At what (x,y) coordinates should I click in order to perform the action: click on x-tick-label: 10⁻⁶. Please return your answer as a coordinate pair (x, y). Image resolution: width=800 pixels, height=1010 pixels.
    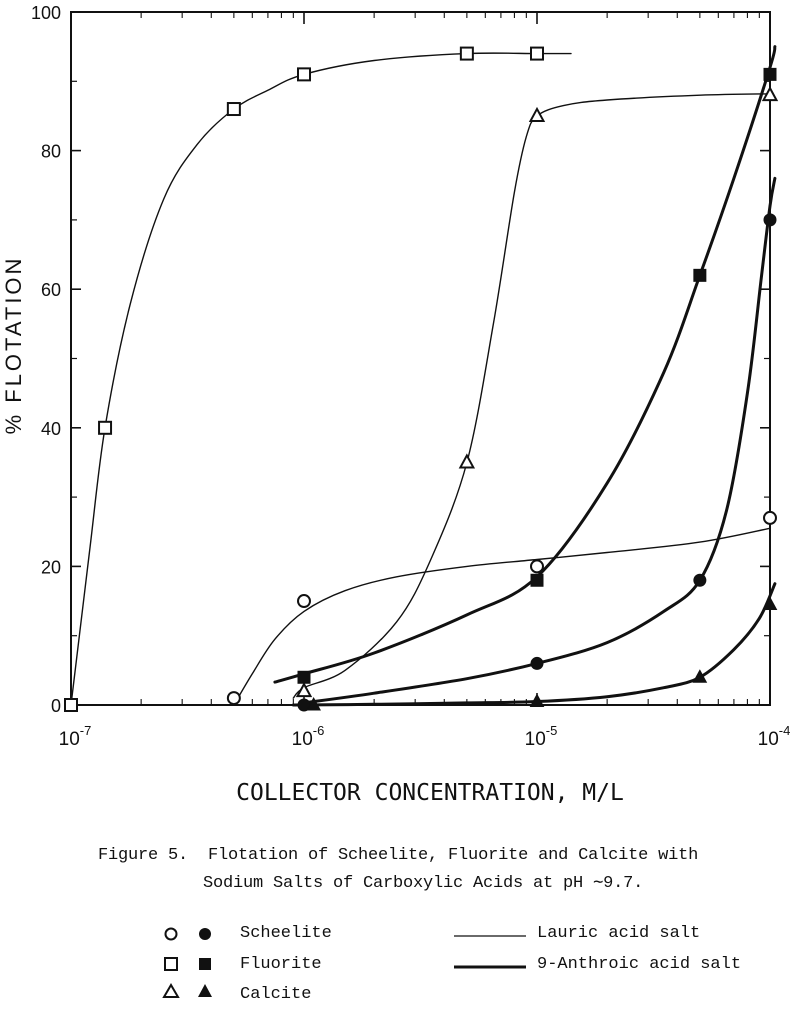
    Looking at the image, I should click on (308, 736).